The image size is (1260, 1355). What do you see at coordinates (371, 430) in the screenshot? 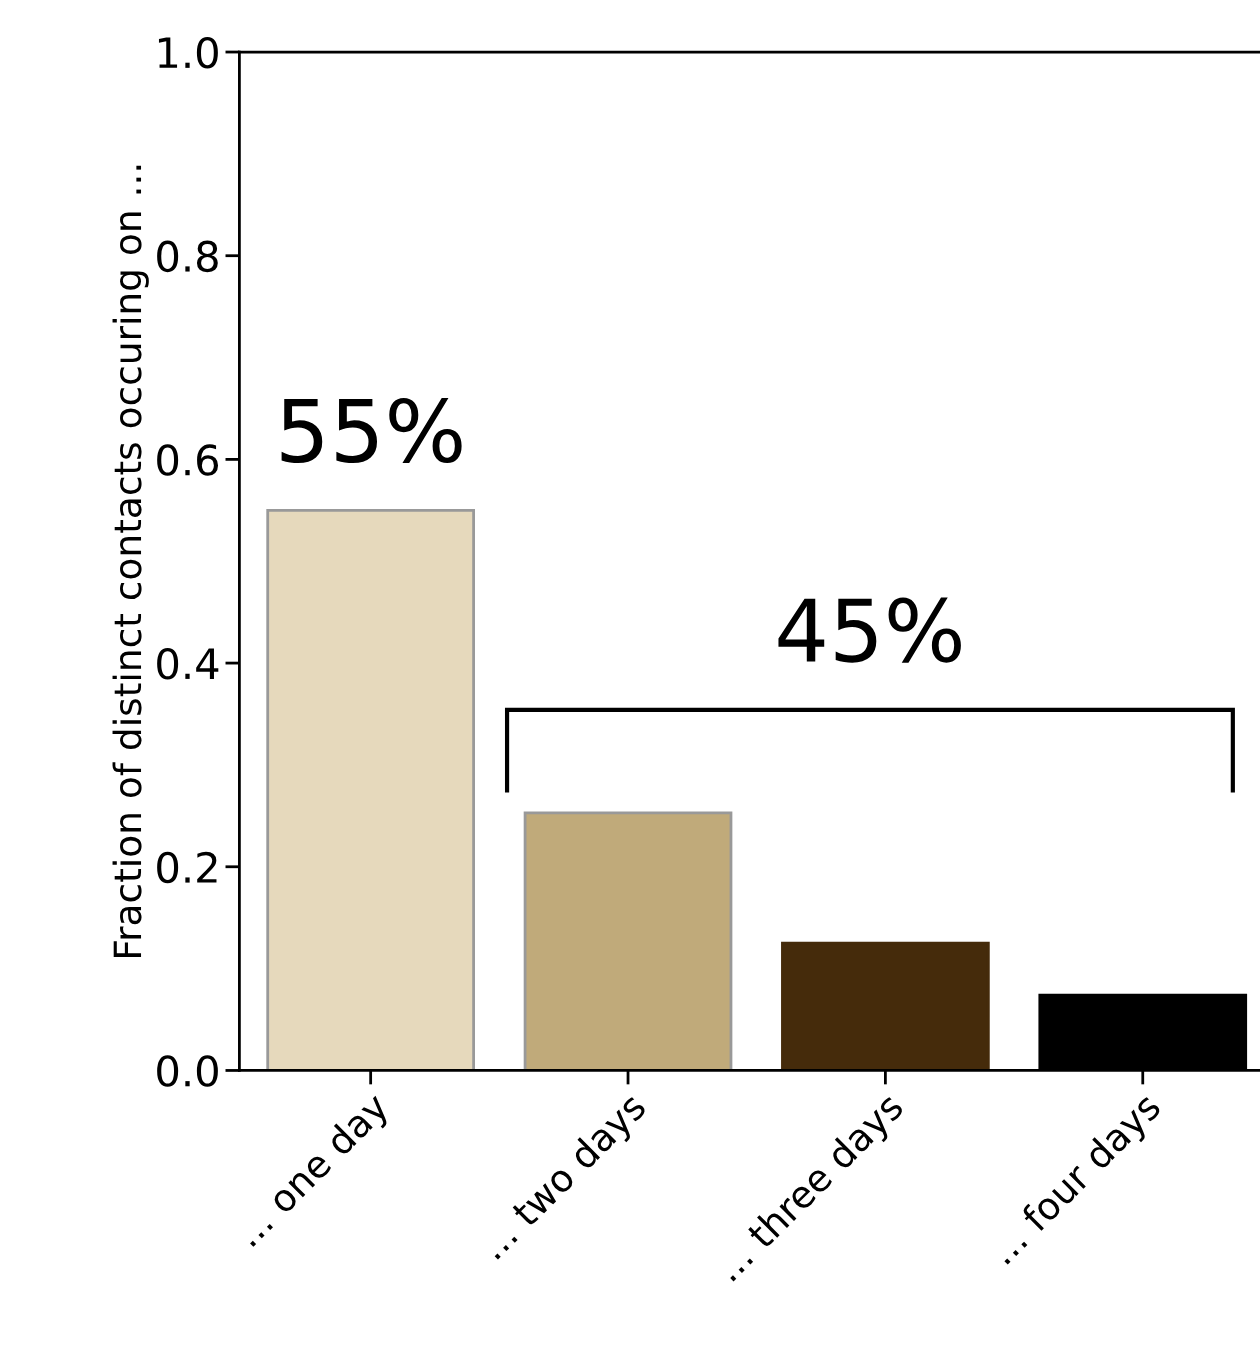
I see `annotation: 55%` at bounding box center [371, 430].